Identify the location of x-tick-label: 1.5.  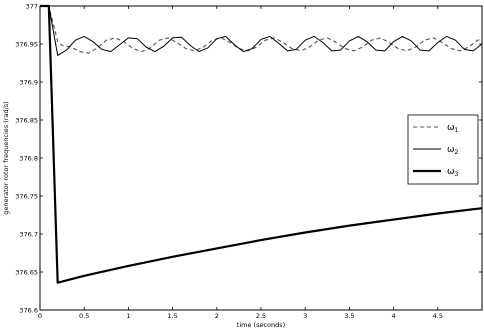
(172, 316).